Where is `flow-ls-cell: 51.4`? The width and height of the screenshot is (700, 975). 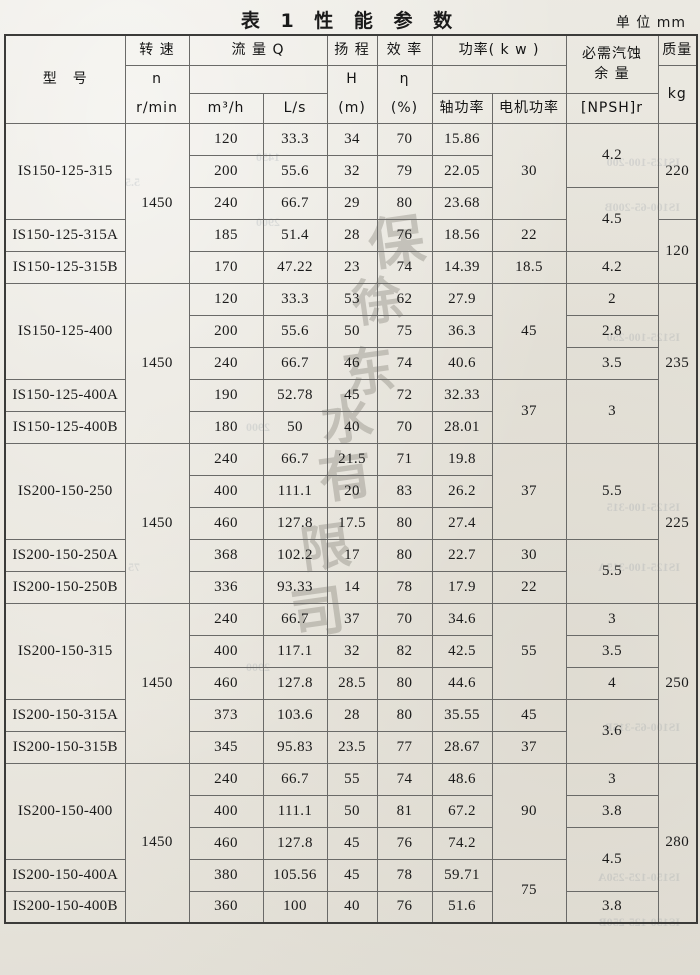 flow-ls-cell: 51.4 is located at coordinates (295, 235).